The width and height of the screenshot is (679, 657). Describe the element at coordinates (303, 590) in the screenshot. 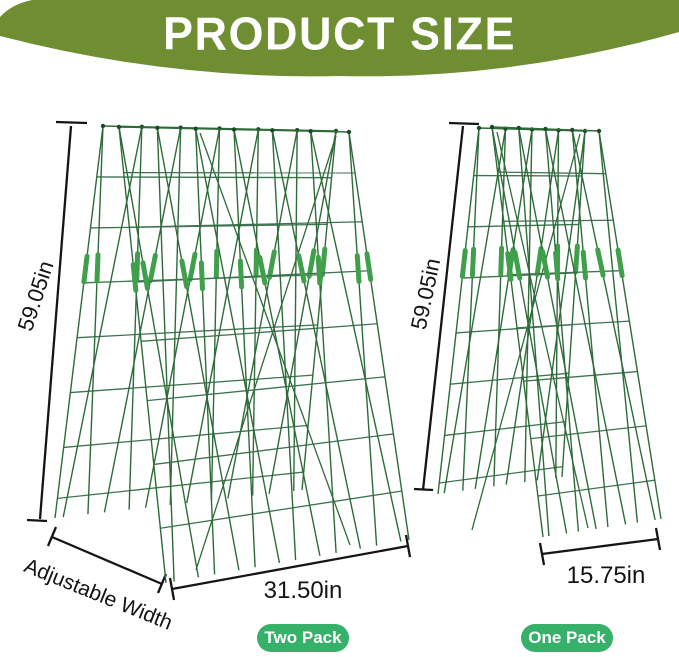

I see `left-width-label: 31.50in` at that location.